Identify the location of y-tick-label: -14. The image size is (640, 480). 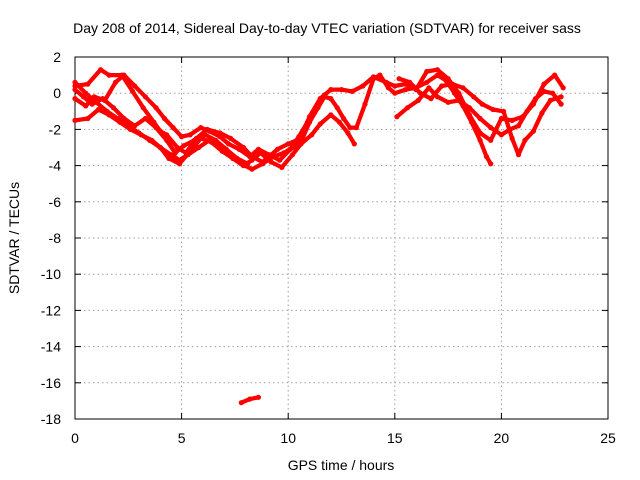
(51, 347).